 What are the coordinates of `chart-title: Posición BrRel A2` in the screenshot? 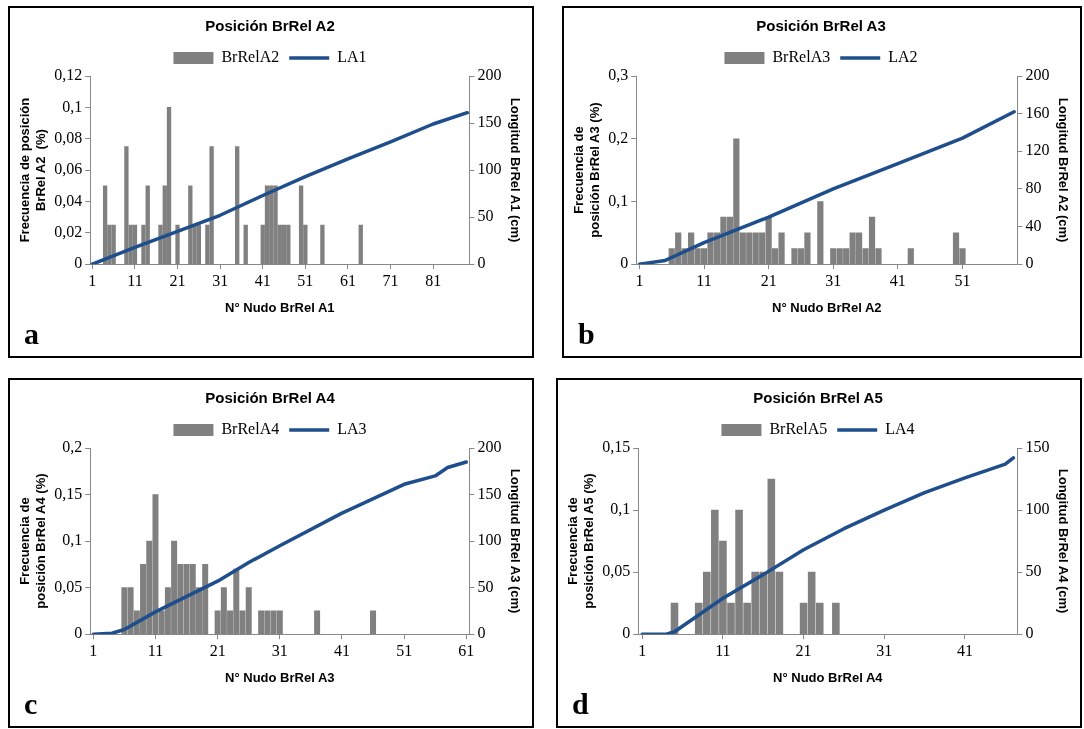 It's located at (270, 26).